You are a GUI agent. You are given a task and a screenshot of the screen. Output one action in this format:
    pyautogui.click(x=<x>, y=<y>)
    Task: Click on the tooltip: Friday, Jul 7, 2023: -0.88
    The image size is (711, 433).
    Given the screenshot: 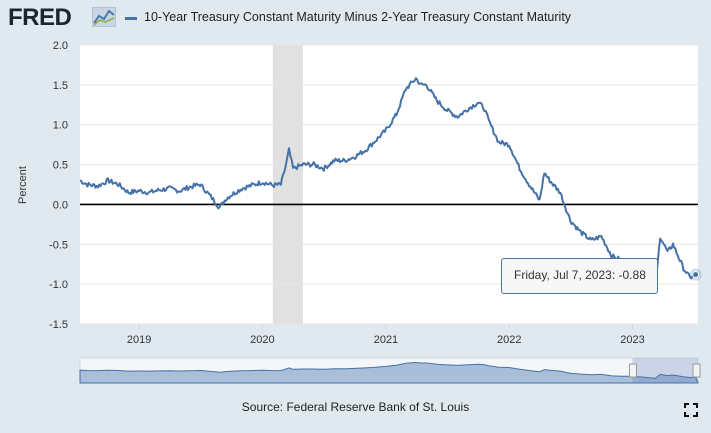 What is the action you would take?
    pyautogui.click(x=579, y=276)
    